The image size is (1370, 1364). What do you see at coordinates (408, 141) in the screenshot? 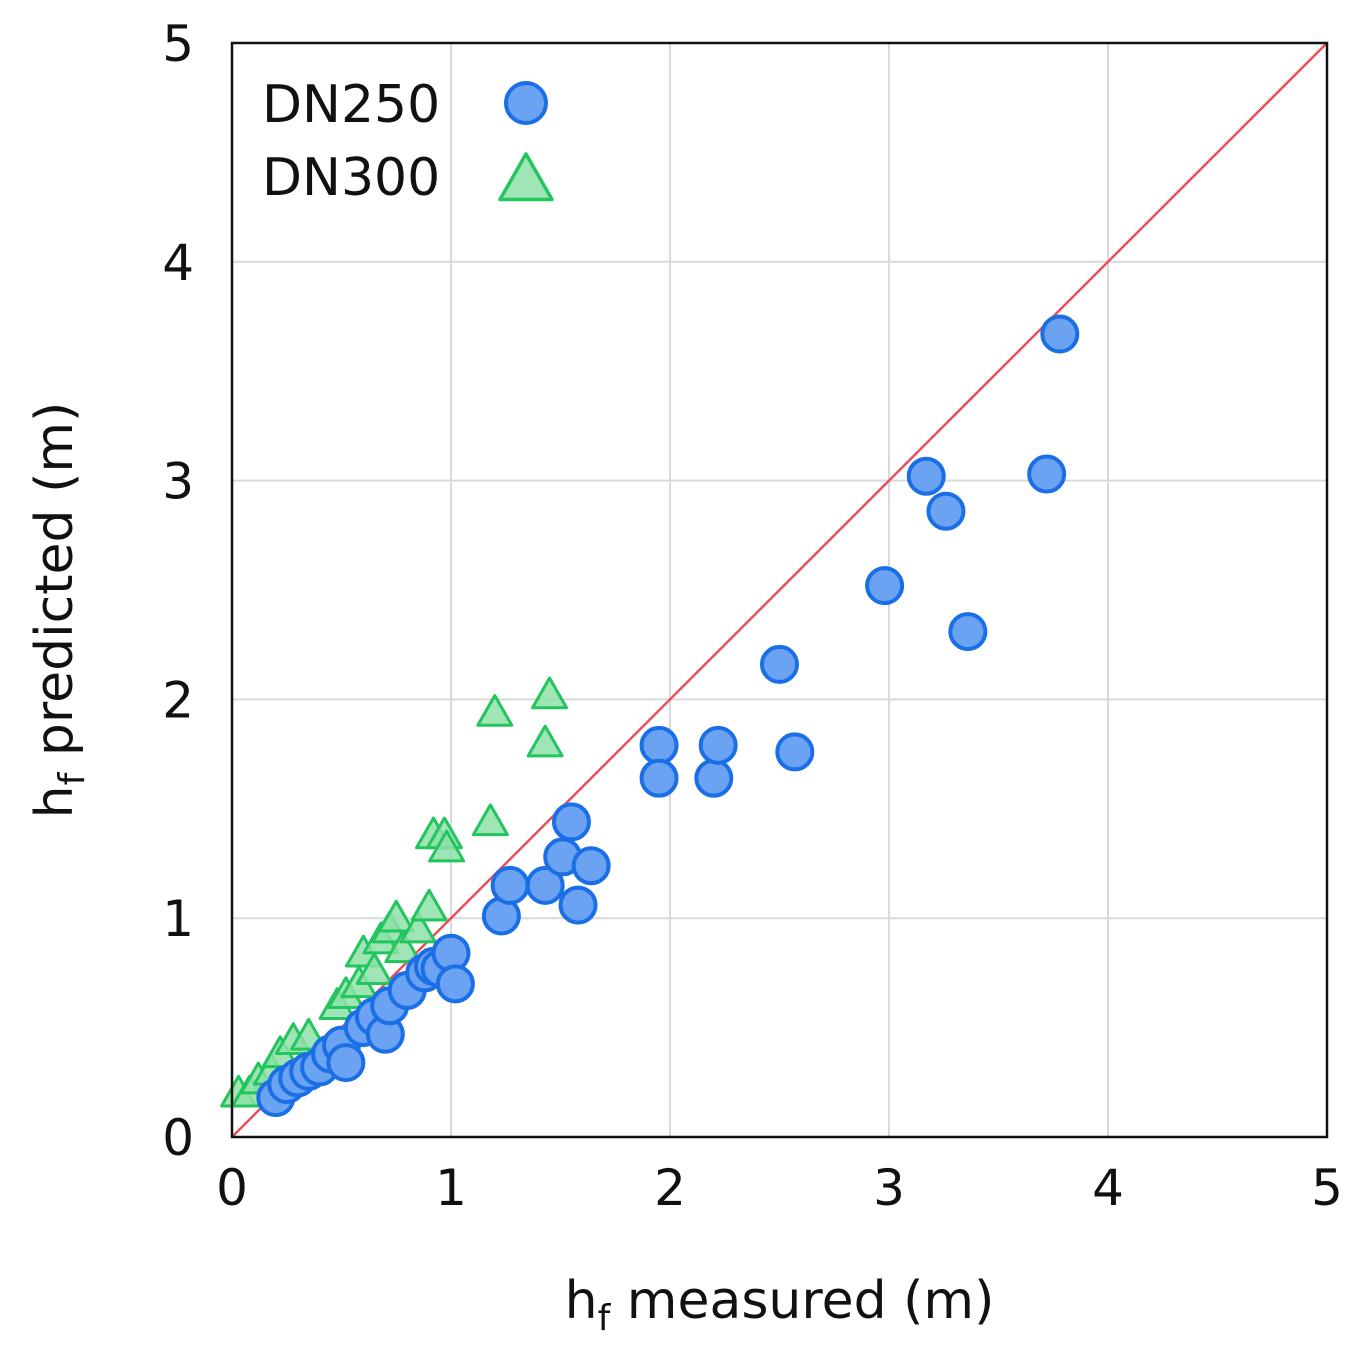
I see `legend: DN250 DN300` at bounding box center [408, 141].